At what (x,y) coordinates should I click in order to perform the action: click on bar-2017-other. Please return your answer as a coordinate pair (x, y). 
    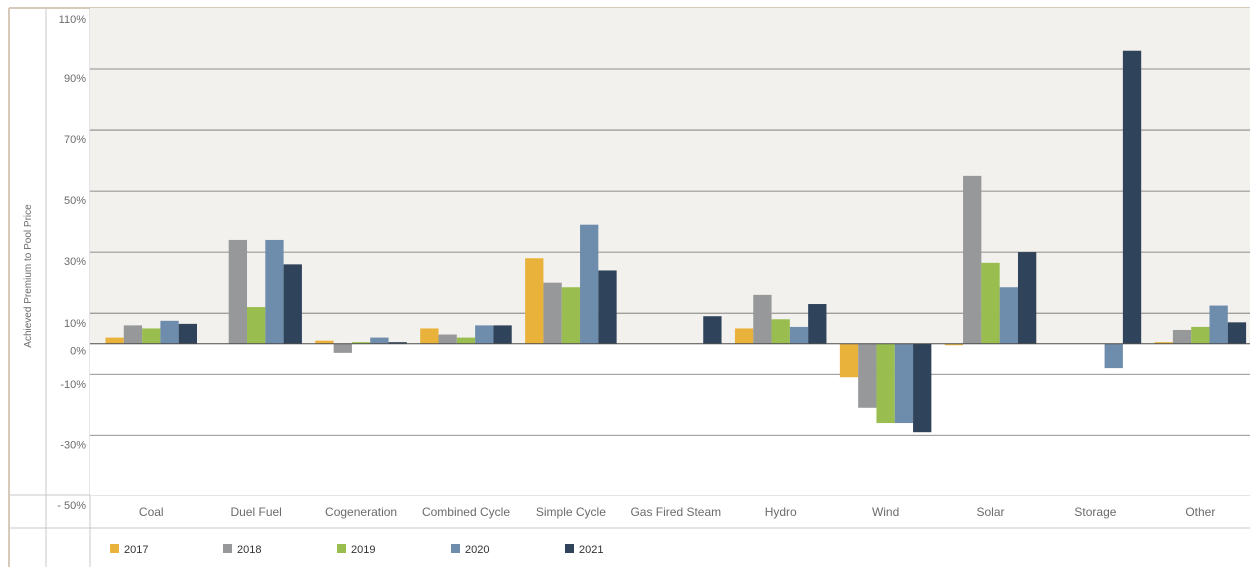
    Looking at the image, I should click on (1163, 343).